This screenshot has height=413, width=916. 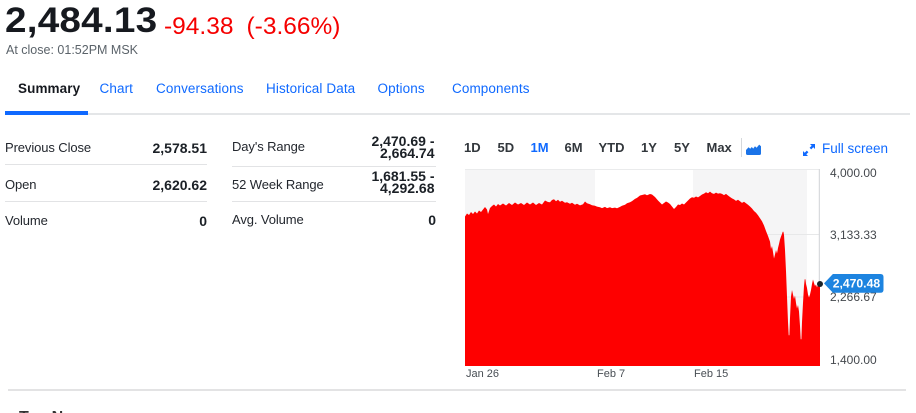 What do you see at coordinates (857, 284) in the screenshot?
I see `svg-text: 2,470.48` at bounding box center [857, 284].